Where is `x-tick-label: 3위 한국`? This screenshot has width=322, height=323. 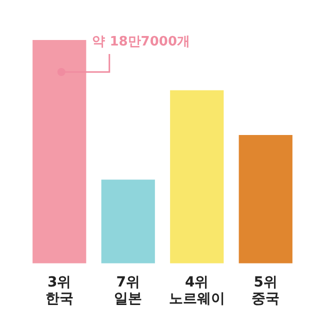
x-tick-label: 3위 한국 is located at coordinates (59, 291).